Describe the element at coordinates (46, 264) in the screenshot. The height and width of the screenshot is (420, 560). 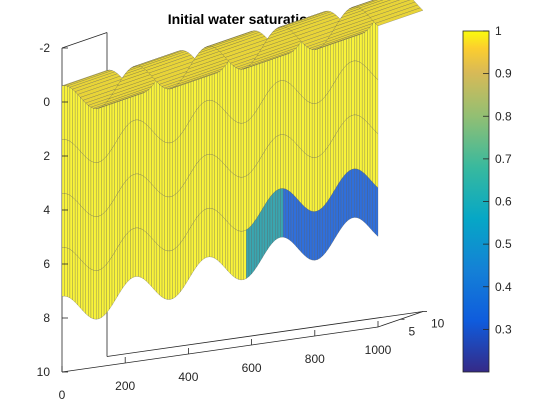
I see `z-tick-label: 6` at that location.